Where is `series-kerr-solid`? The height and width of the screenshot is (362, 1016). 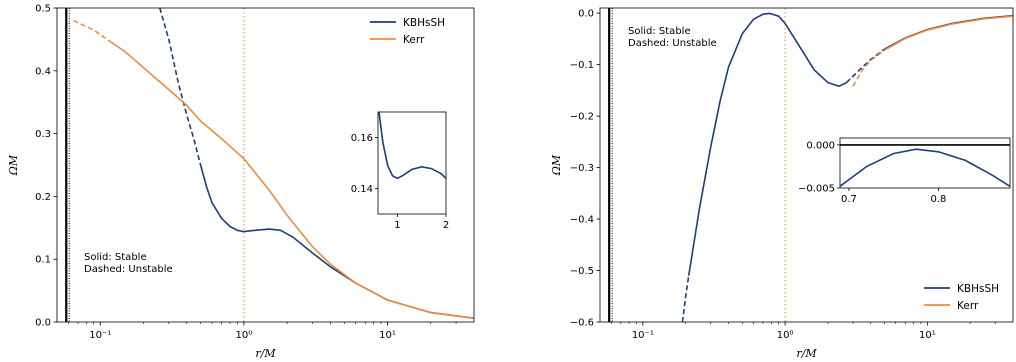 series-kerr-solid is located at coordinates (948, 33).